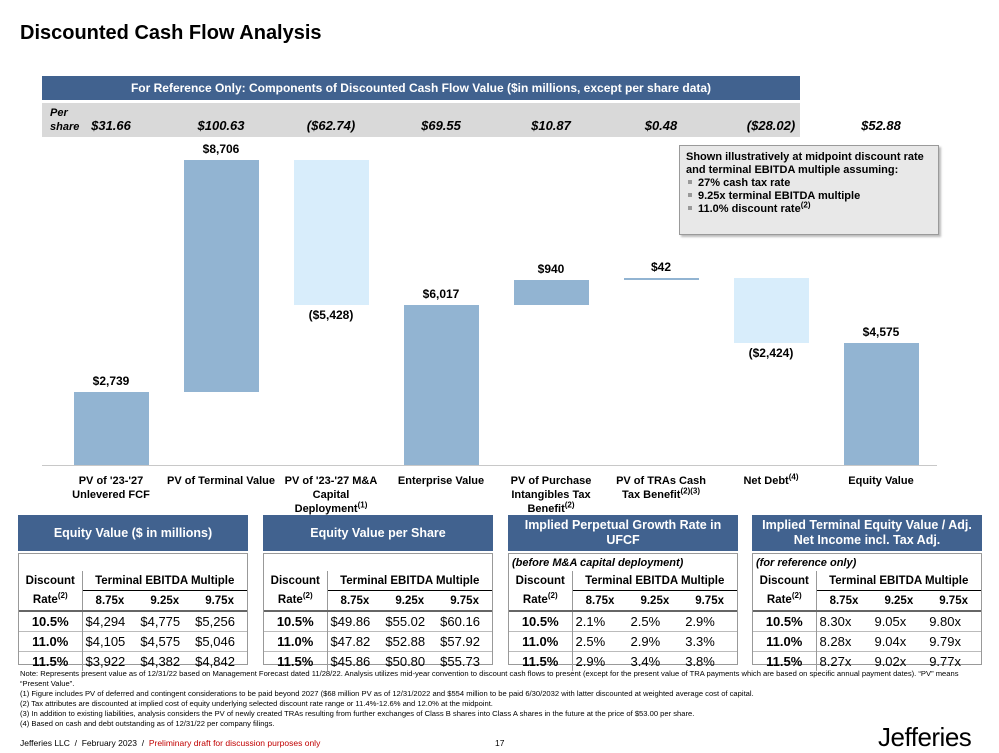 The image size is (999, 753). I want to click on category-text: Net Debt, so click(766, 481).